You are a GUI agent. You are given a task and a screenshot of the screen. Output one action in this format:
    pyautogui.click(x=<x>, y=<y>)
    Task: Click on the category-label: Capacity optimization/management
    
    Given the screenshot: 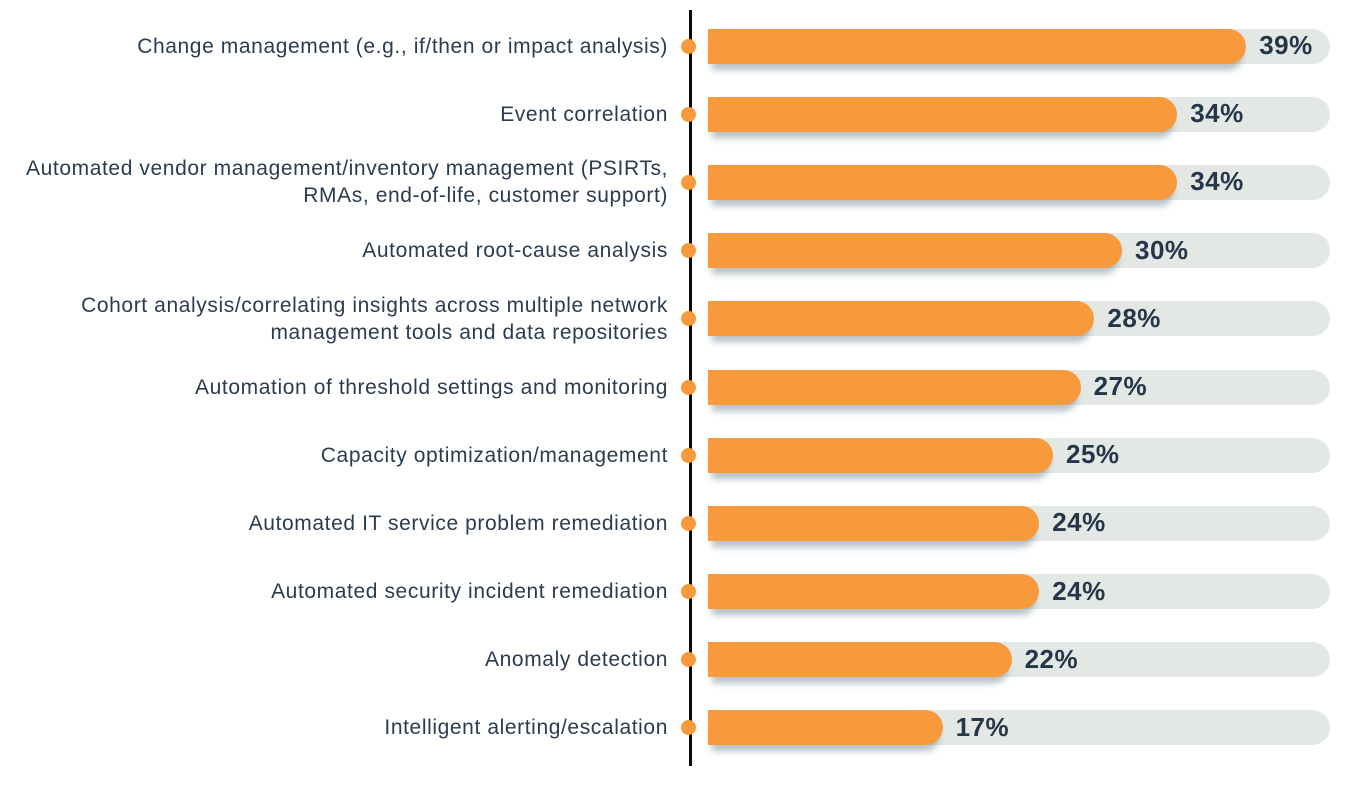 What is the action you would take?
    pyautogui.click(x=494, y=455)
    